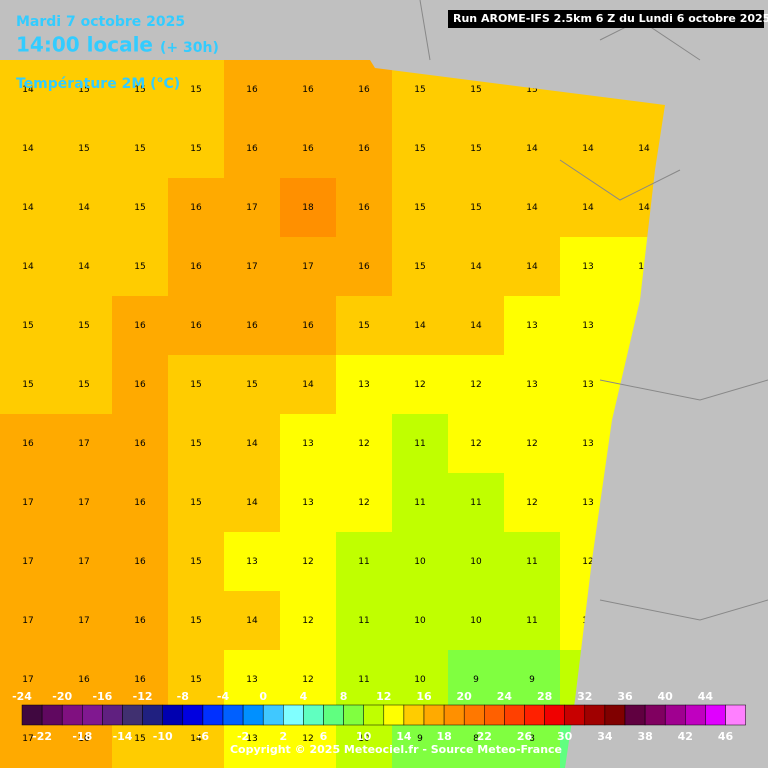 The image size is (768, 768). I want to click on scale-label: -12, so click(143, 696).